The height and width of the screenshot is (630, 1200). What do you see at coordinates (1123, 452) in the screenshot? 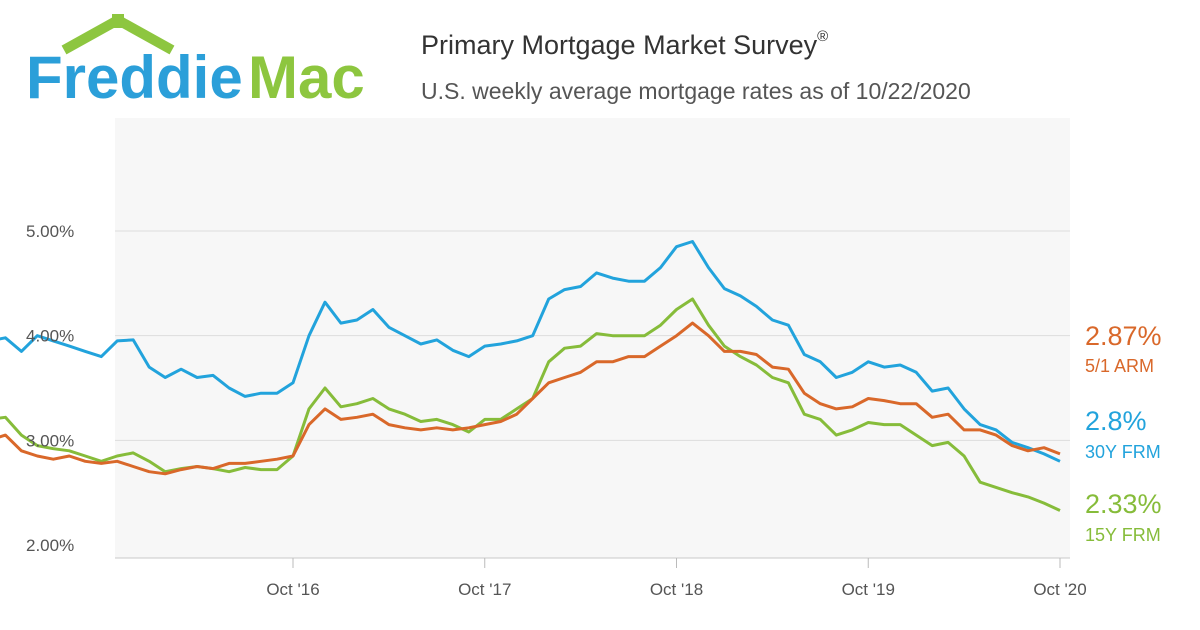
I see `series-name-label-30y-frm: 30Y FRM` at bounding box center [1123, 452].